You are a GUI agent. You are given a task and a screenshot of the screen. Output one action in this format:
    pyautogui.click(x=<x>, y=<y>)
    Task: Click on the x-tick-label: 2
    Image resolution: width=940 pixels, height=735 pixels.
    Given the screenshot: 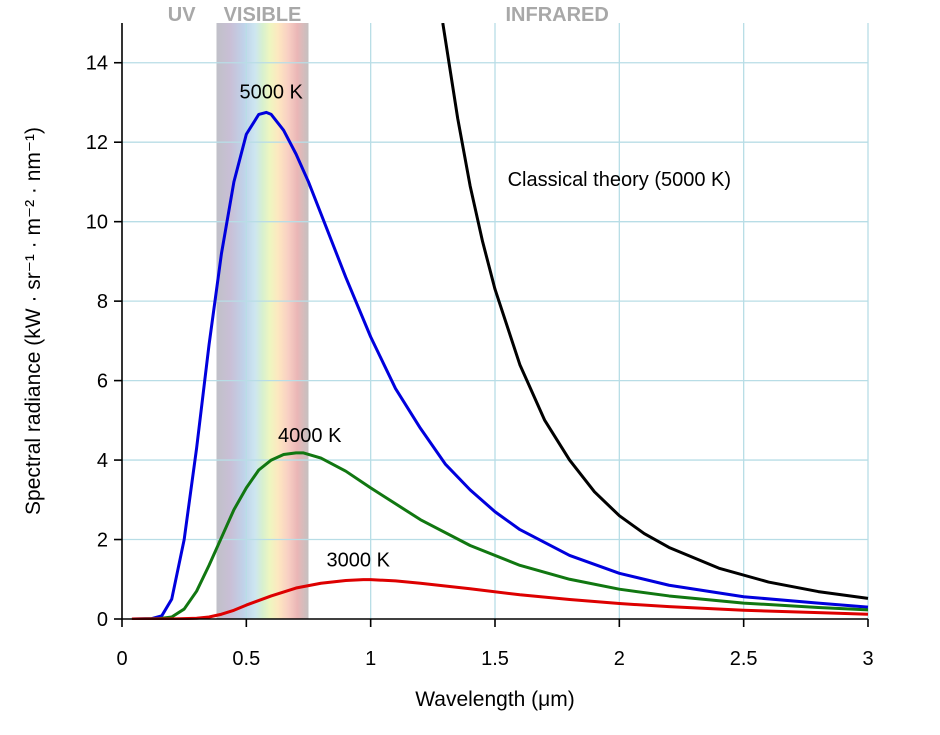 What is the action you would take?
    pyautogui.click(x=619, y=659)
    